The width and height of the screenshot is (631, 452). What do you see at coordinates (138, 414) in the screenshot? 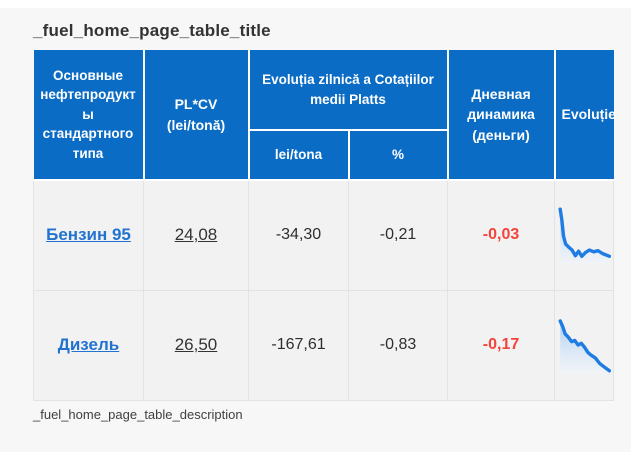
I see `page-description: _fuel_home_page_table_description` at bounding box center [138, 414].